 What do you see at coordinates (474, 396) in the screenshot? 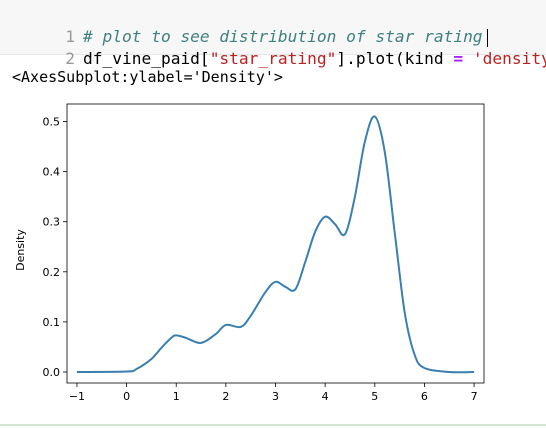
I see `x-tick-label: 7` at bounding box center [474, 396].